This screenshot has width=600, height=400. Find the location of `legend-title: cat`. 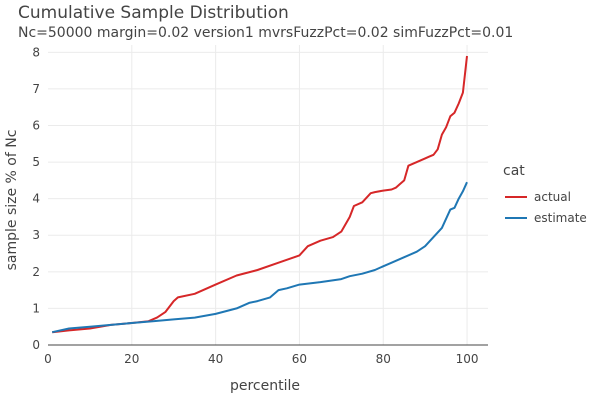

legend-title: cat is located at coordinates (514, 171).